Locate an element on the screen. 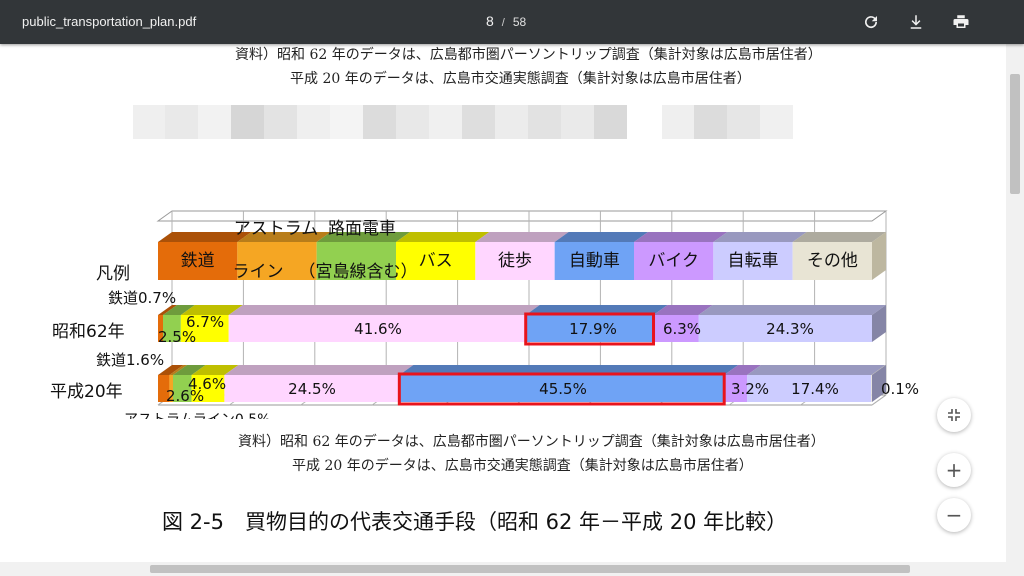  data-label: 24.5% is located at coordinates (312, 389).